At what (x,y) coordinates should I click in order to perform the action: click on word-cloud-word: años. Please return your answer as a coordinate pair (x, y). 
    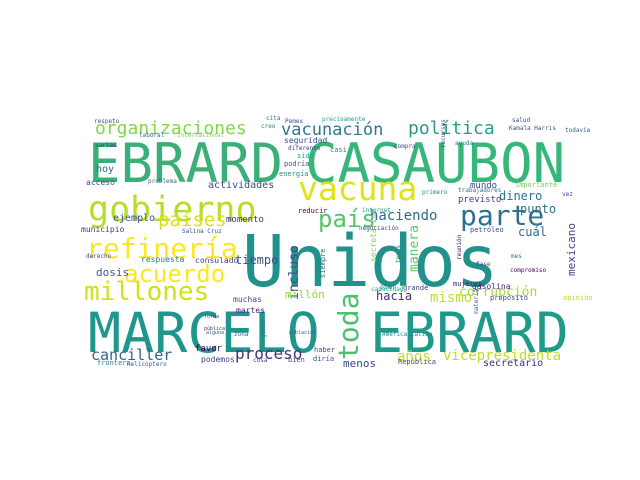
    Looking at the image, I should click on (414, 357).